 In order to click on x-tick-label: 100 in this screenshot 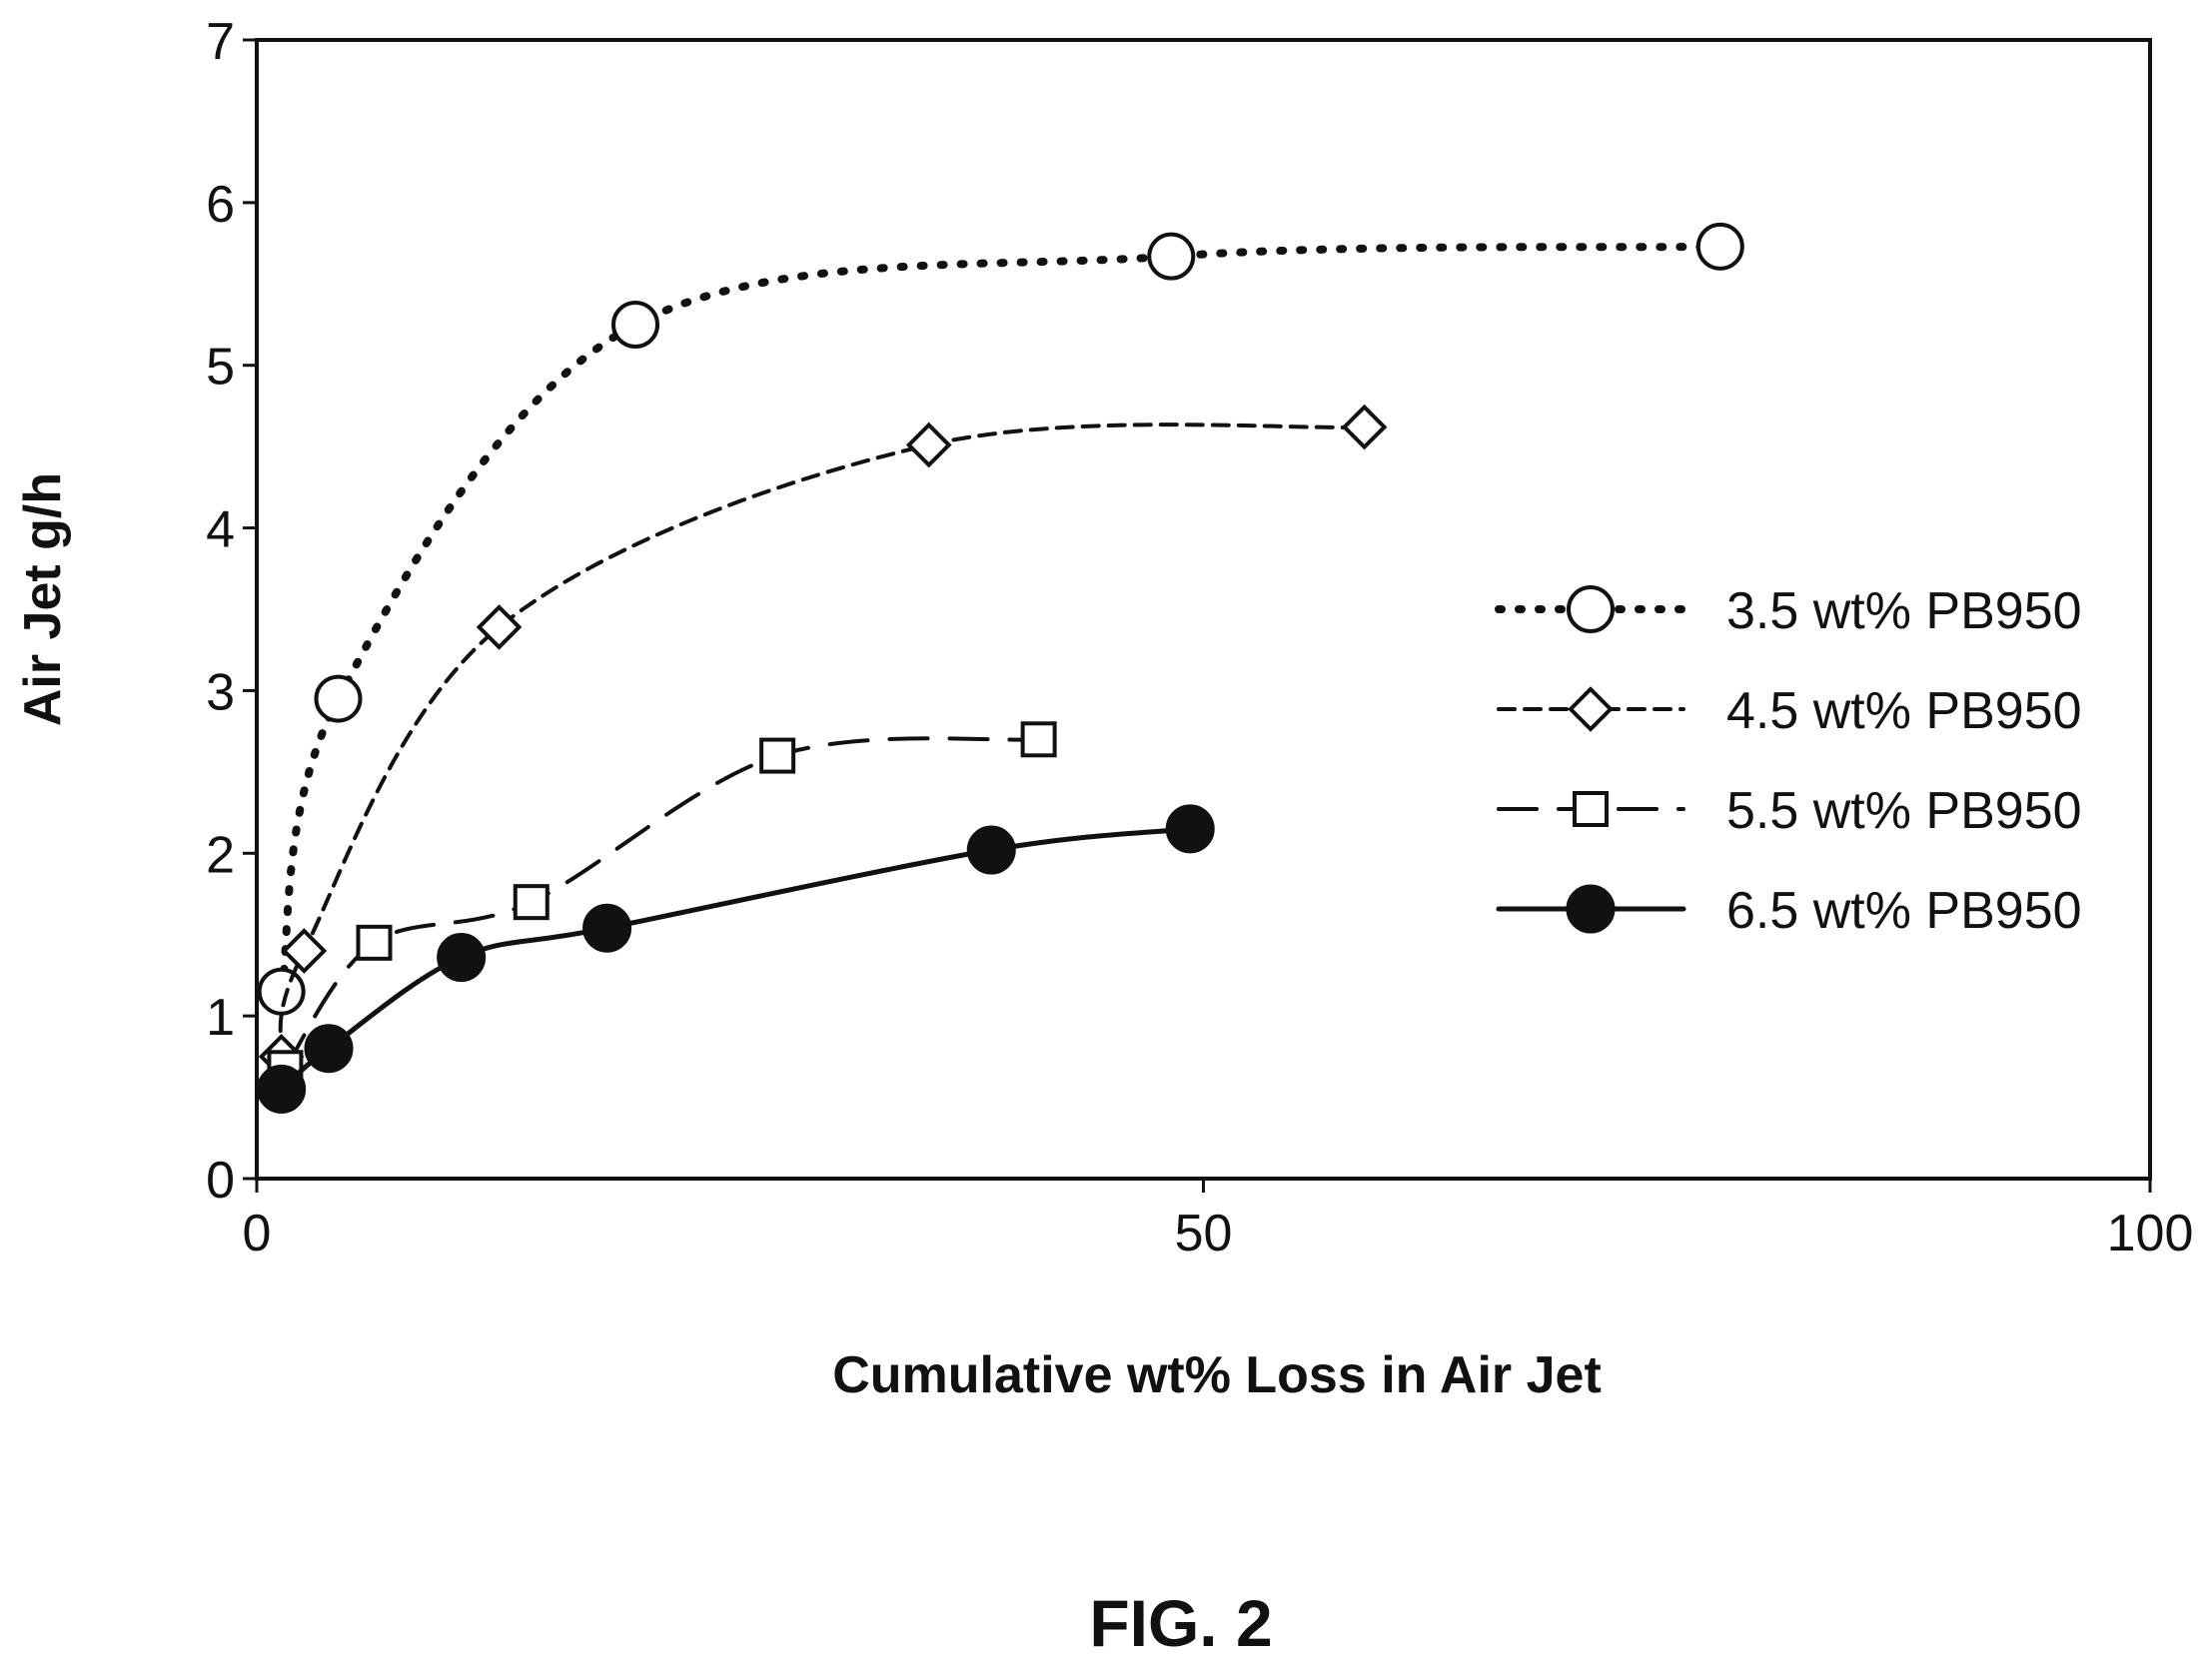, I will do `click(2150, 1233)`.